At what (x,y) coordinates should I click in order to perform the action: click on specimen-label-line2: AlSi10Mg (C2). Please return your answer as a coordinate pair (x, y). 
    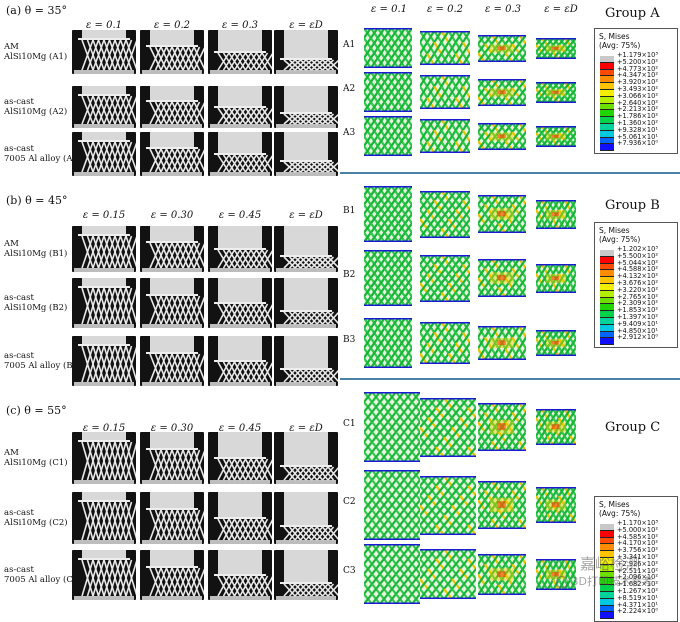
    Looking at the image, I should click on (36, 523).